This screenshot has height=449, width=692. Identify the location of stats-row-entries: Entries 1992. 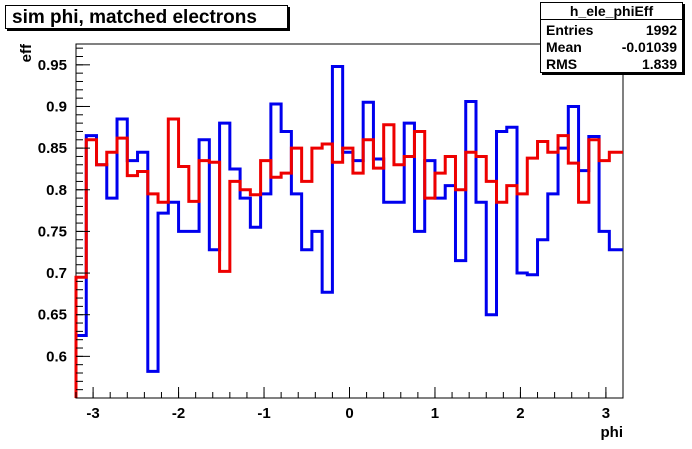
(611, 30).